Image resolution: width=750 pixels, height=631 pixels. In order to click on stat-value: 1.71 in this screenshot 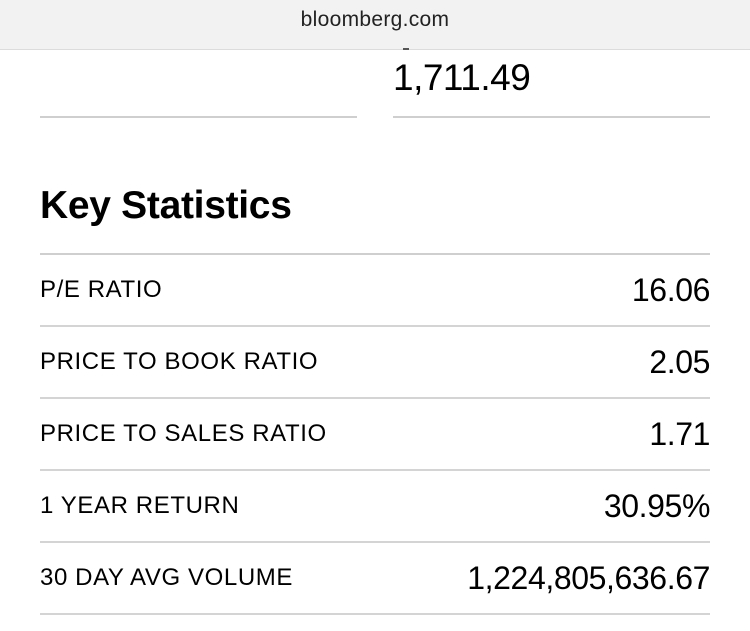, I will do `click(679, 433)`.